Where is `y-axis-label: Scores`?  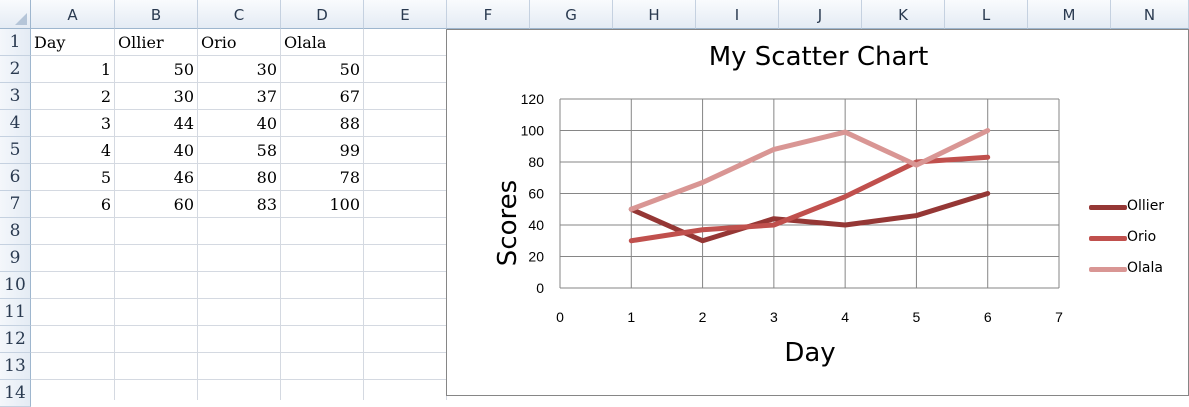
y-axis-label: Scores is located at coordinates (508, 223).